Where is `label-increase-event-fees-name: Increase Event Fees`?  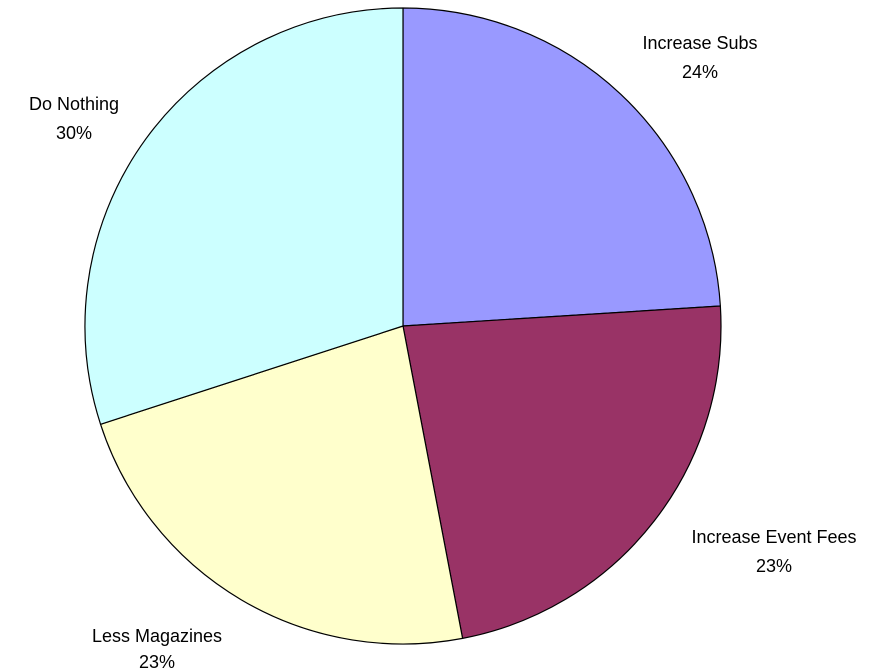
label-increase-event-fees-name: Increase Event Fees is located at coordinates (773, 537).